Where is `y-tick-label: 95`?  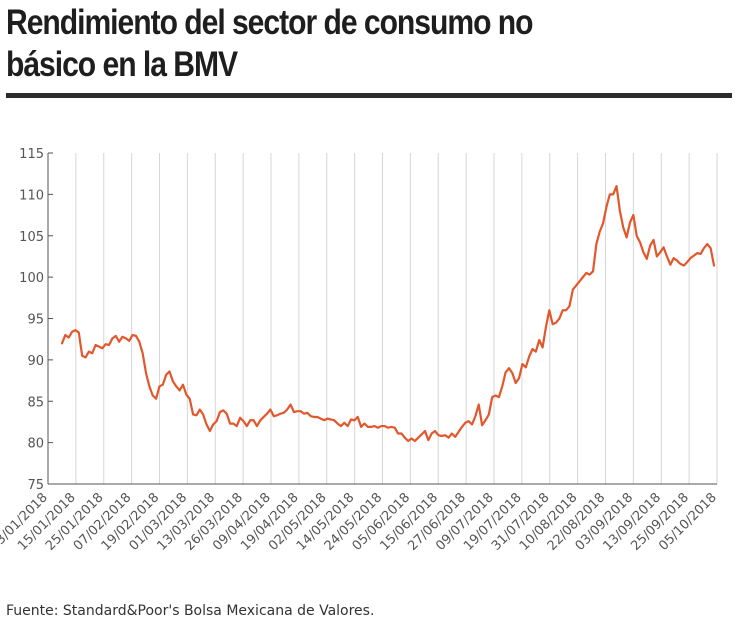
y-tick-label: 95 is located at coordinates (35, 320).